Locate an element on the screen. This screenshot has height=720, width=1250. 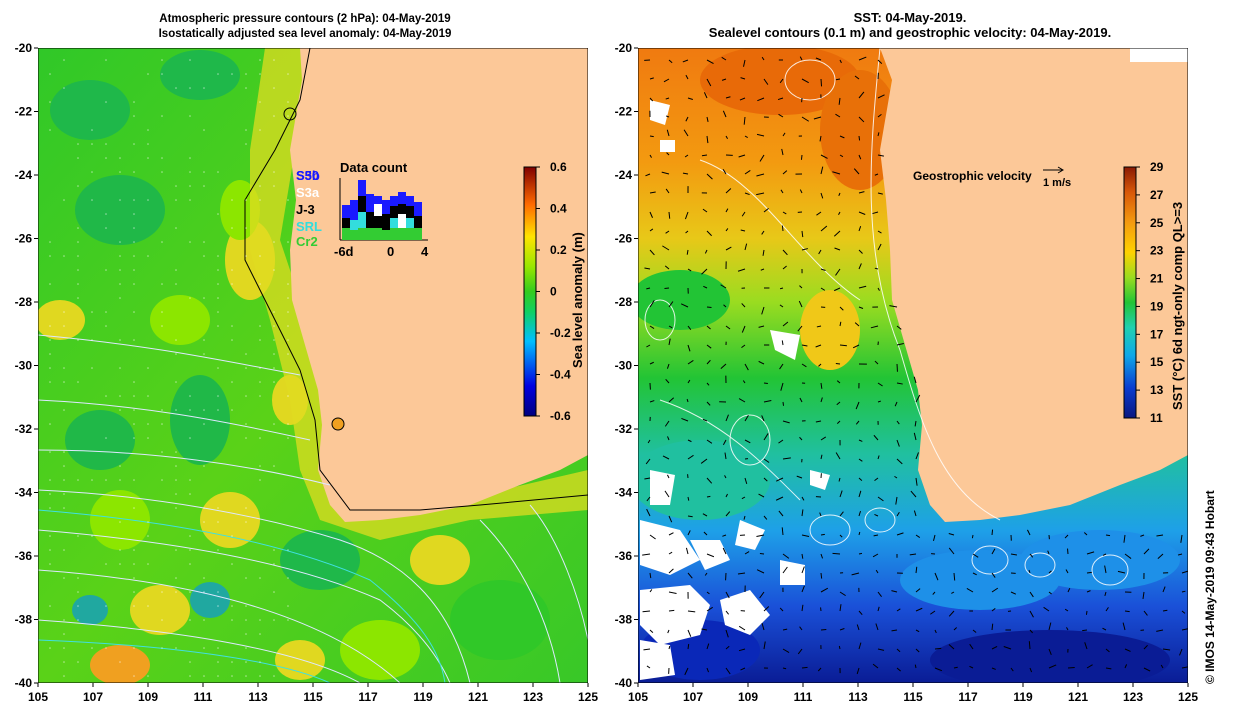
colorbar-tick-label: 17 is located at coordinates (1157, 334).